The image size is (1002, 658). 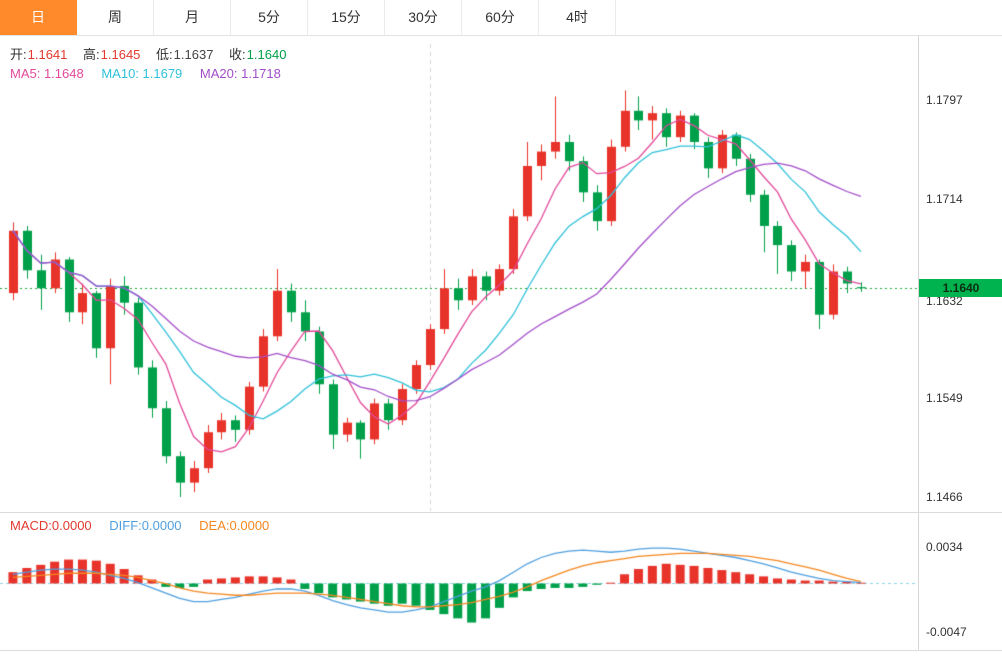 What do you see at coordinates (346, 17) in the screenshot?
I see `tab-15min: 15分` at bounding box center [346, 17].